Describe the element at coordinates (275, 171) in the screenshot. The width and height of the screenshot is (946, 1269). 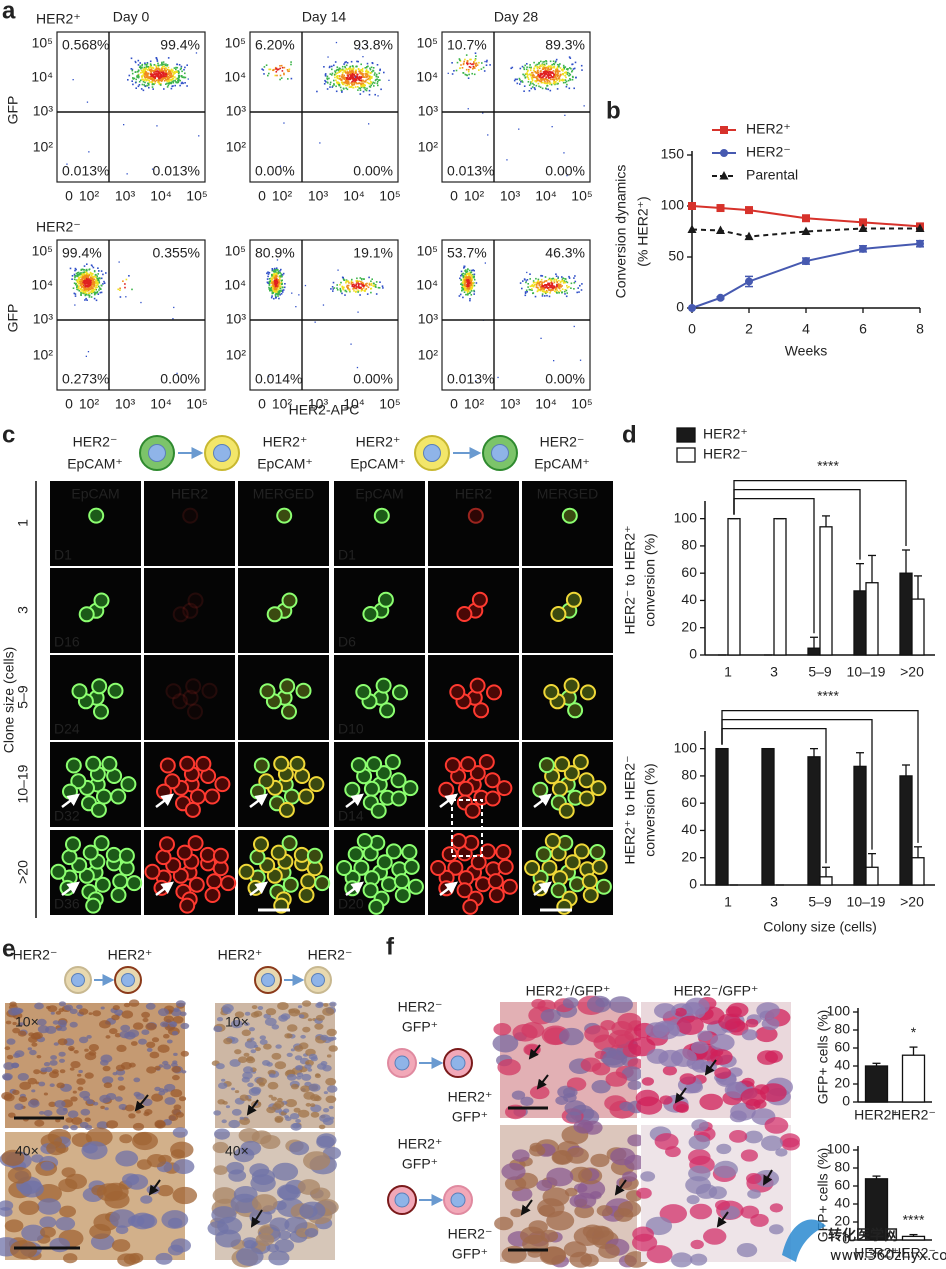
I see `quadrant-percent: 0.00%` at that location.